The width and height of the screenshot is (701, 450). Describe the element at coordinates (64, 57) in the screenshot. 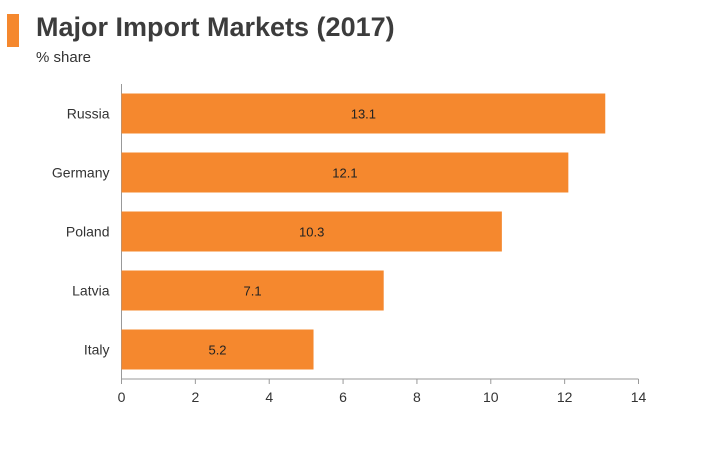

I see `chart-subtitle: % share` at that location.